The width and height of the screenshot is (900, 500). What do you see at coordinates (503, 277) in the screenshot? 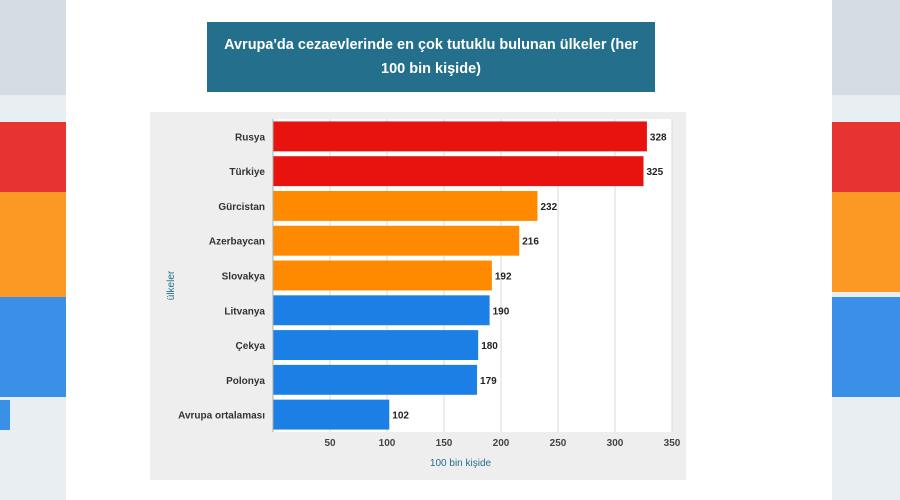
I see `data-label: 192` at bounding box center [503, 277].